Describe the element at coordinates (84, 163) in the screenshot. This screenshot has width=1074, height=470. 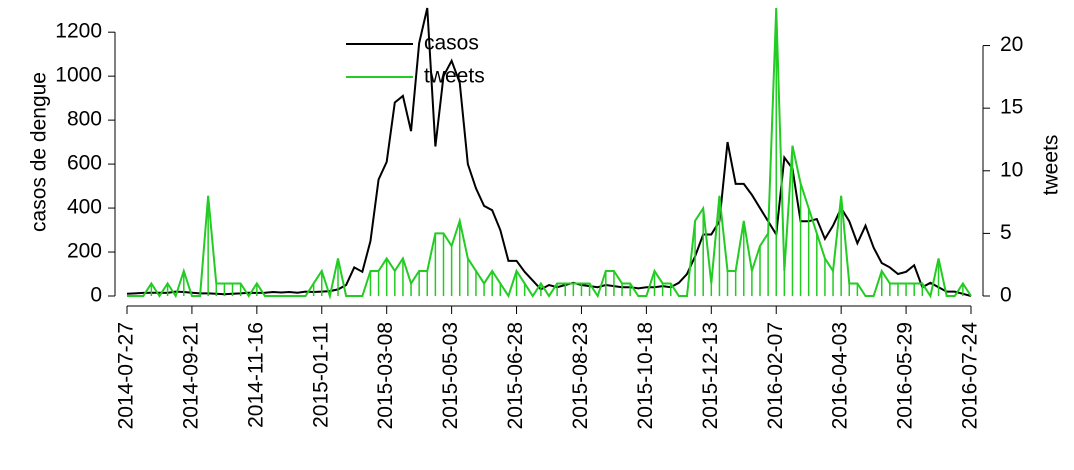
I see `y-tick-label: 600` at that location.